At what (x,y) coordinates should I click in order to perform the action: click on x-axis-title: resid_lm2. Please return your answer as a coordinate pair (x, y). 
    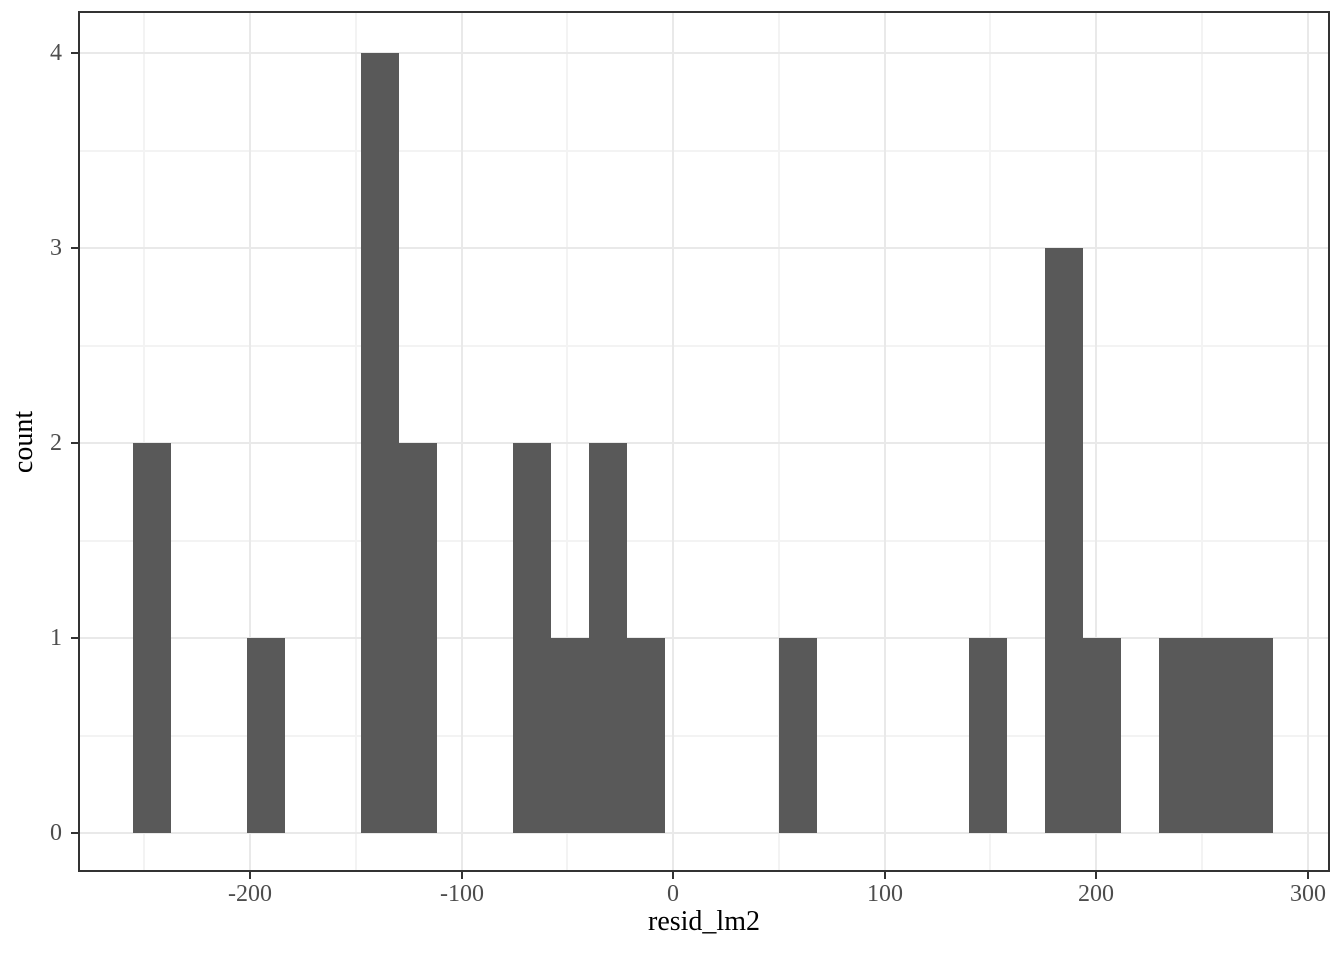
    Looking at the image, I should click on (704, 921).